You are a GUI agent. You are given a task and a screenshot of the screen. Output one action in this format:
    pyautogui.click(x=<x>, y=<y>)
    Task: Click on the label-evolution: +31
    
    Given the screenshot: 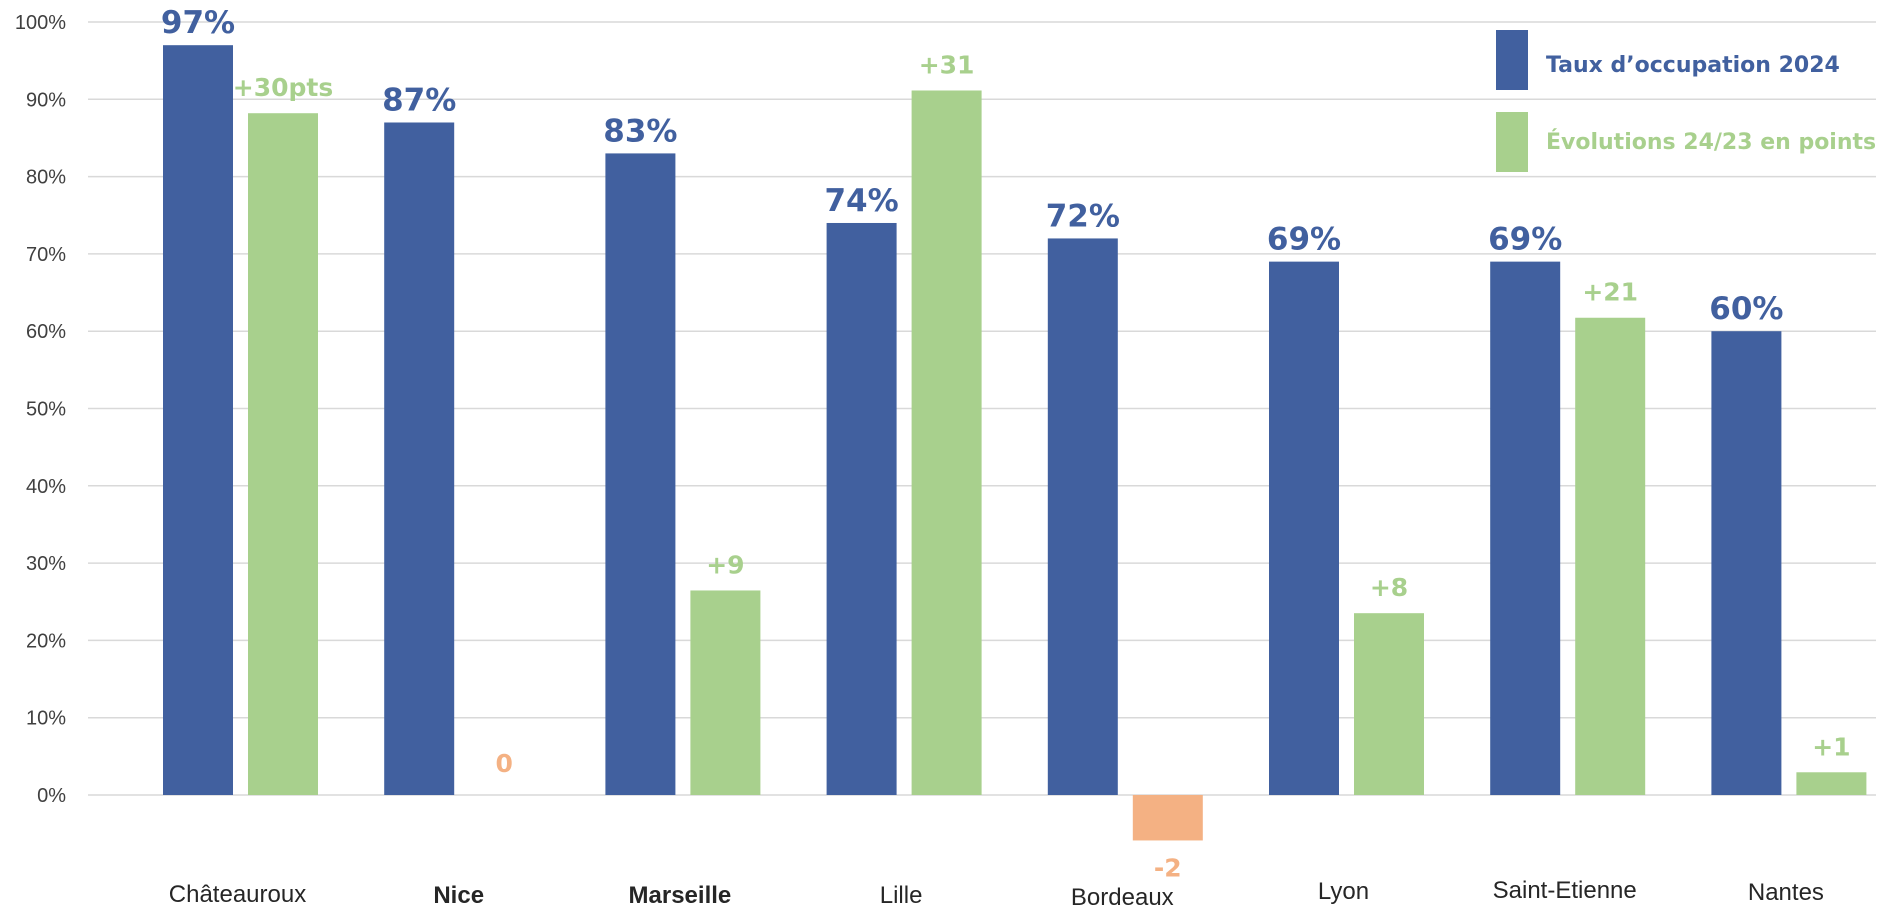 What is the action you would take?
    pyautogui.click(x=947, y=64)
    